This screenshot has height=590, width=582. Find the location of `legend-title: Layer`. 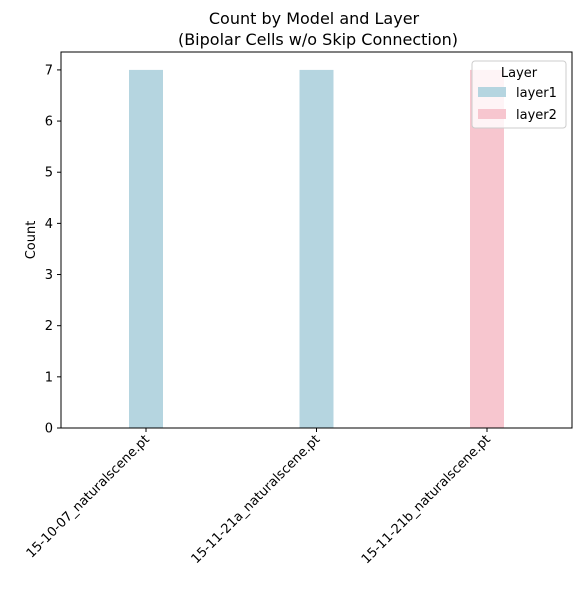

legend-title: Layer is located at coordinates (519, 73).